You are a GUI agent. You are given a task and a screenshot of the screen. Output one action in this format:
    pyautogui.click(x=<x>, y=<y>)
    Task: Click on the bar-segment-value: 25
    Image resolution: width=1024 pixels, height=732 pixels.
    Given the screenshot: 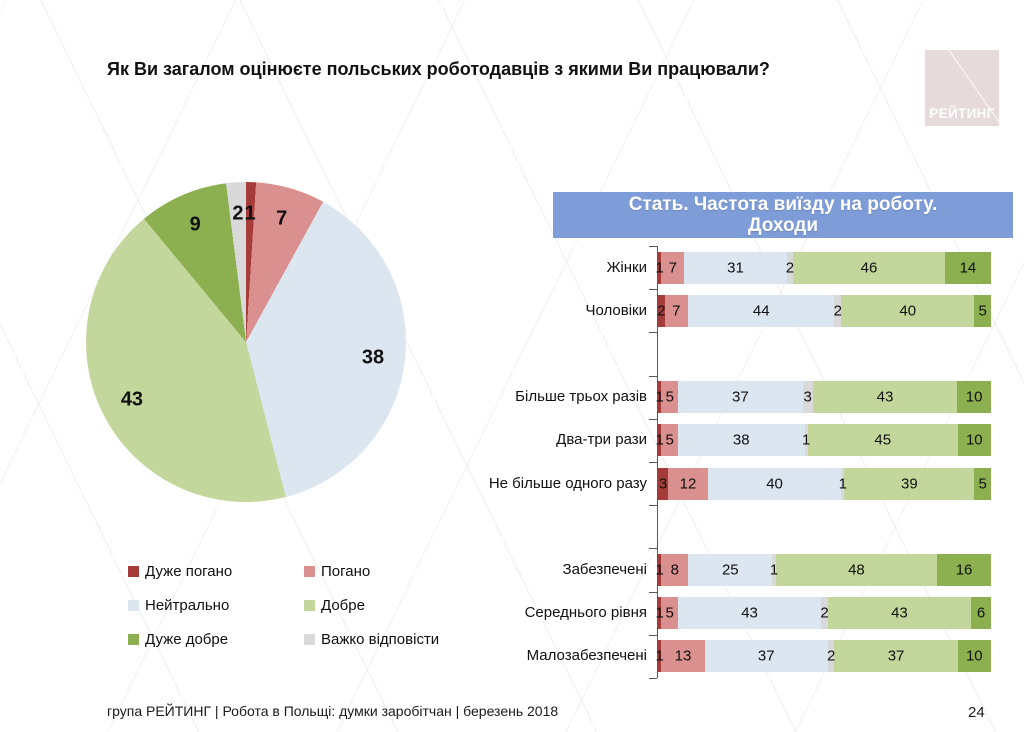 What is the action you would take?
    pyautogui.click(x=730, y=570)
    